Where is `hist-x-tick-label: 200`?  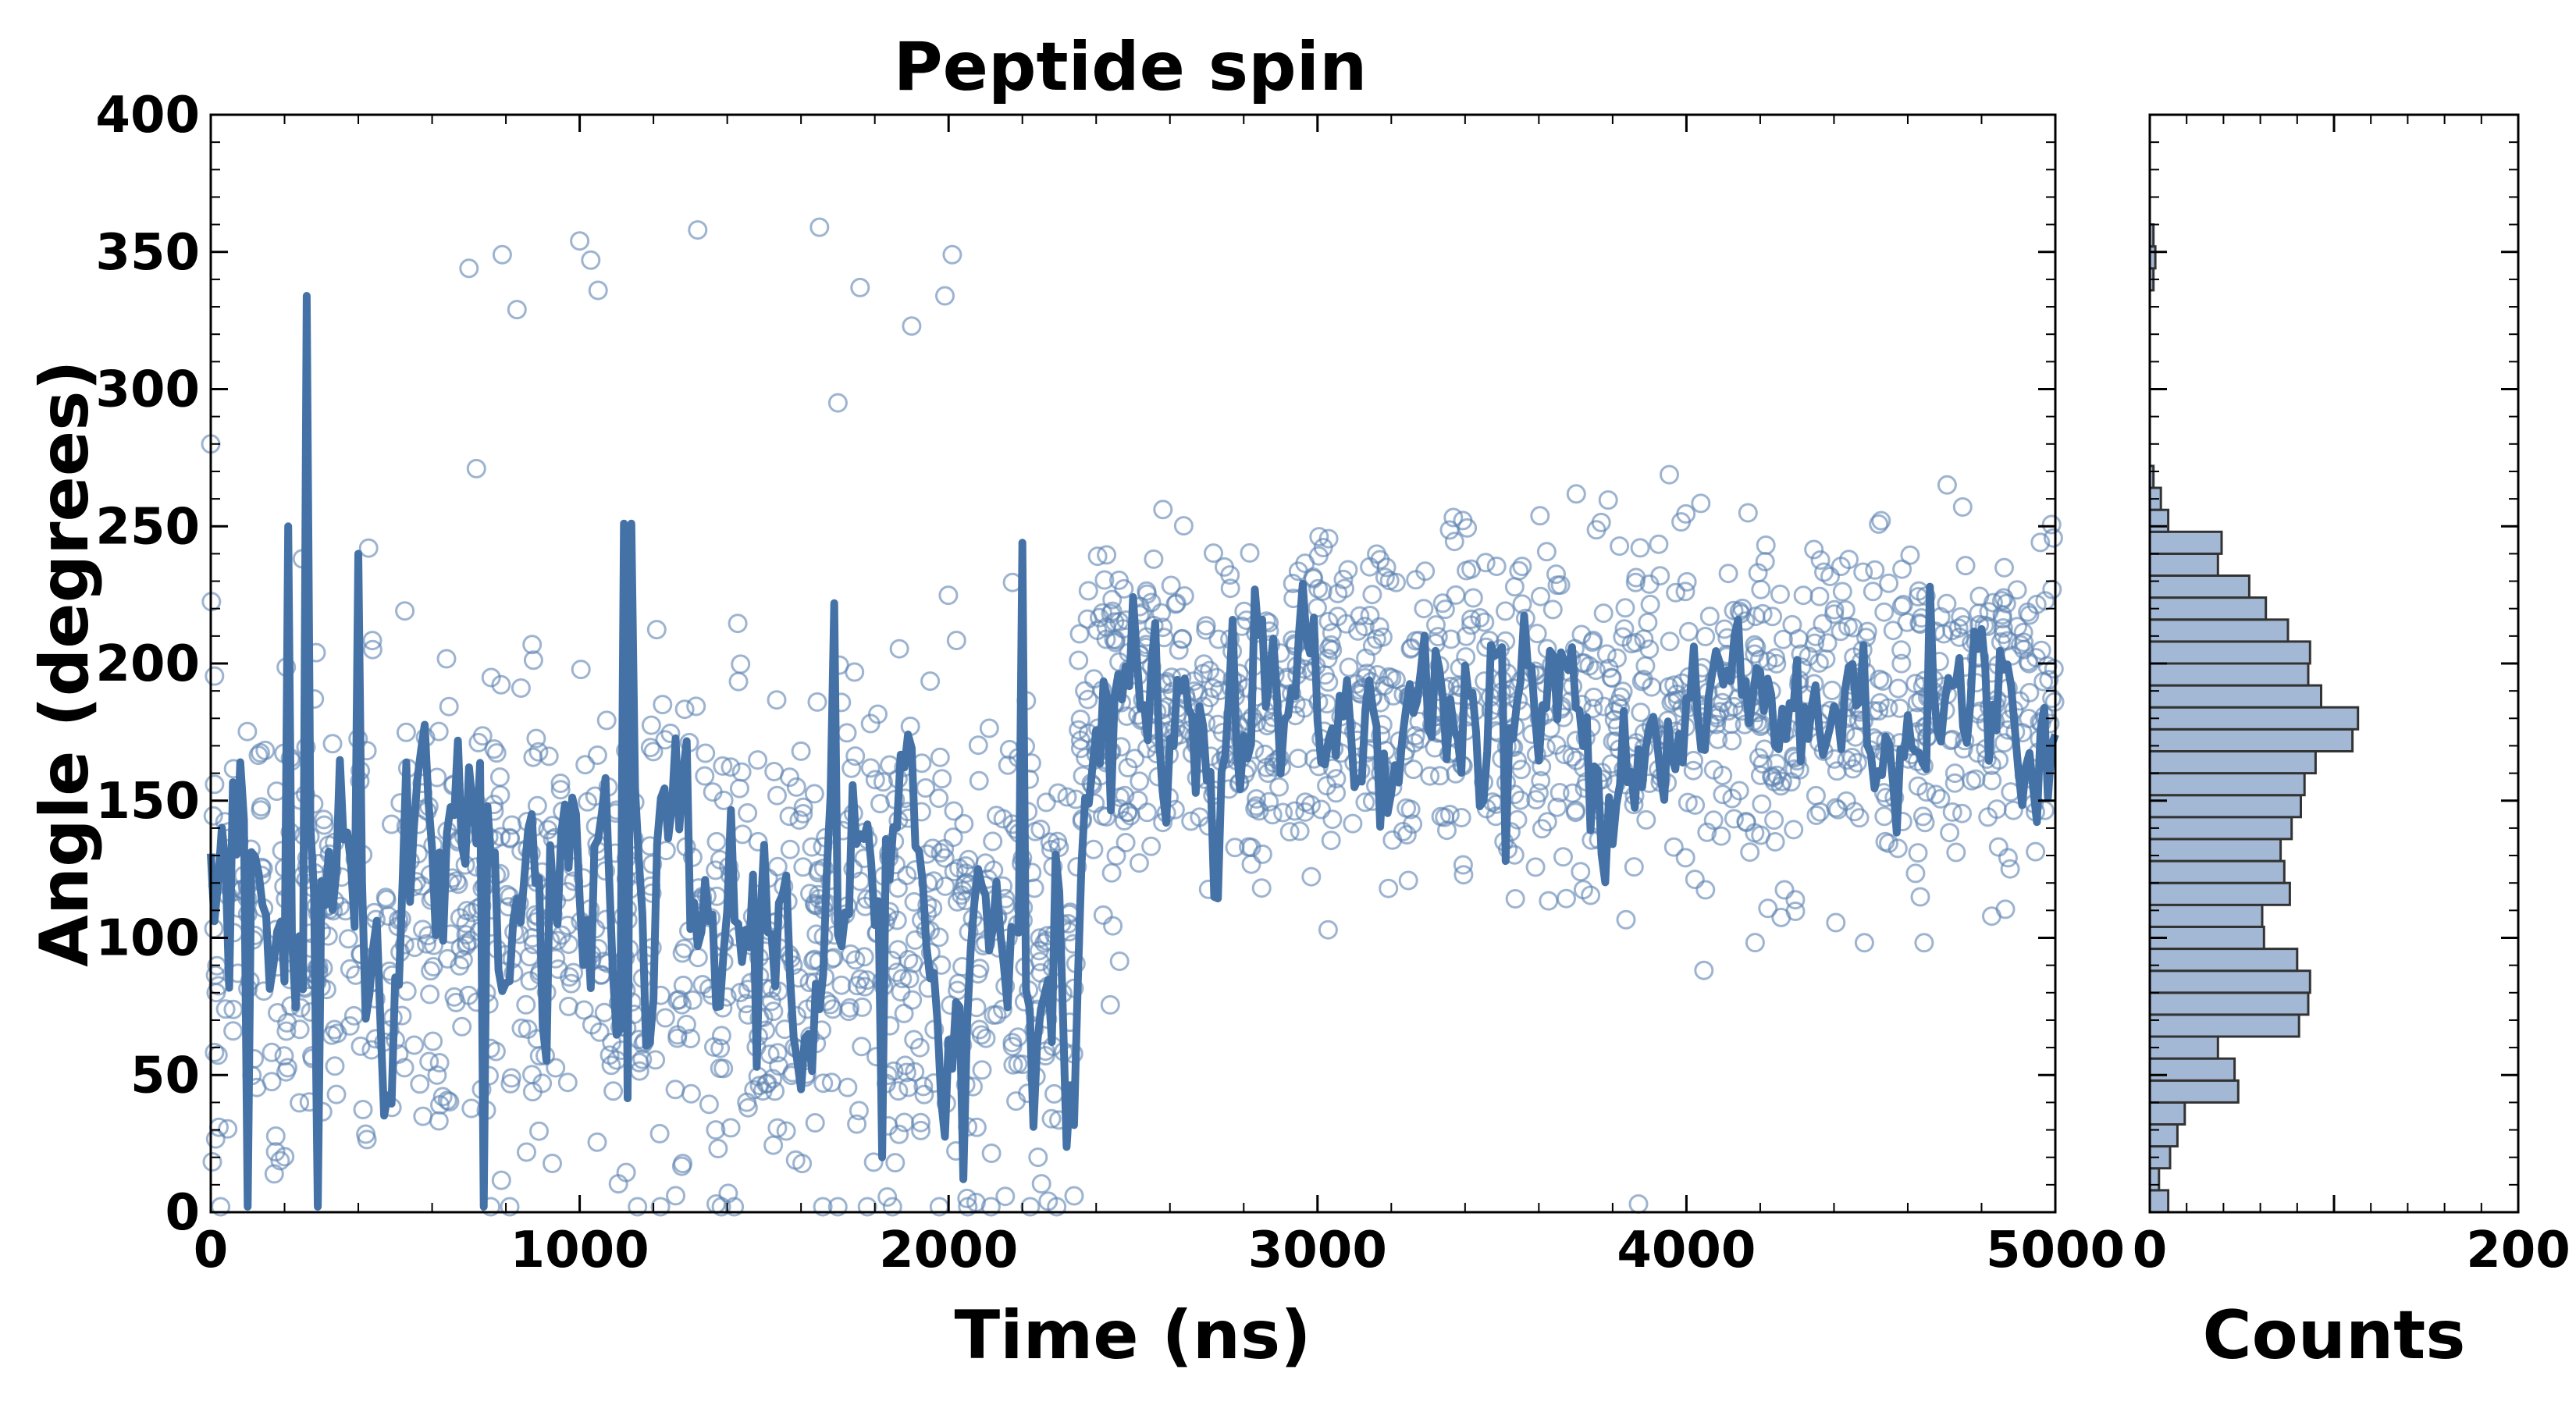 hist-x-tick-label: 200 is located at coordinates (2518, 1250).